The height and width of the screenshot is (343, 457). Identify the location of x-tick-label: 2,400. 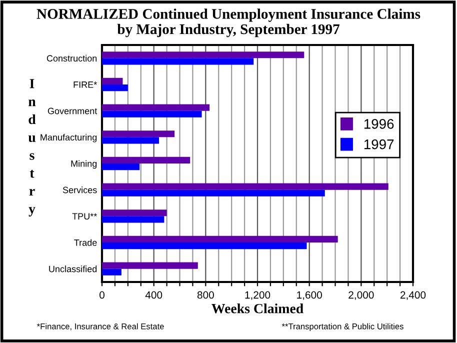
(413, 295).